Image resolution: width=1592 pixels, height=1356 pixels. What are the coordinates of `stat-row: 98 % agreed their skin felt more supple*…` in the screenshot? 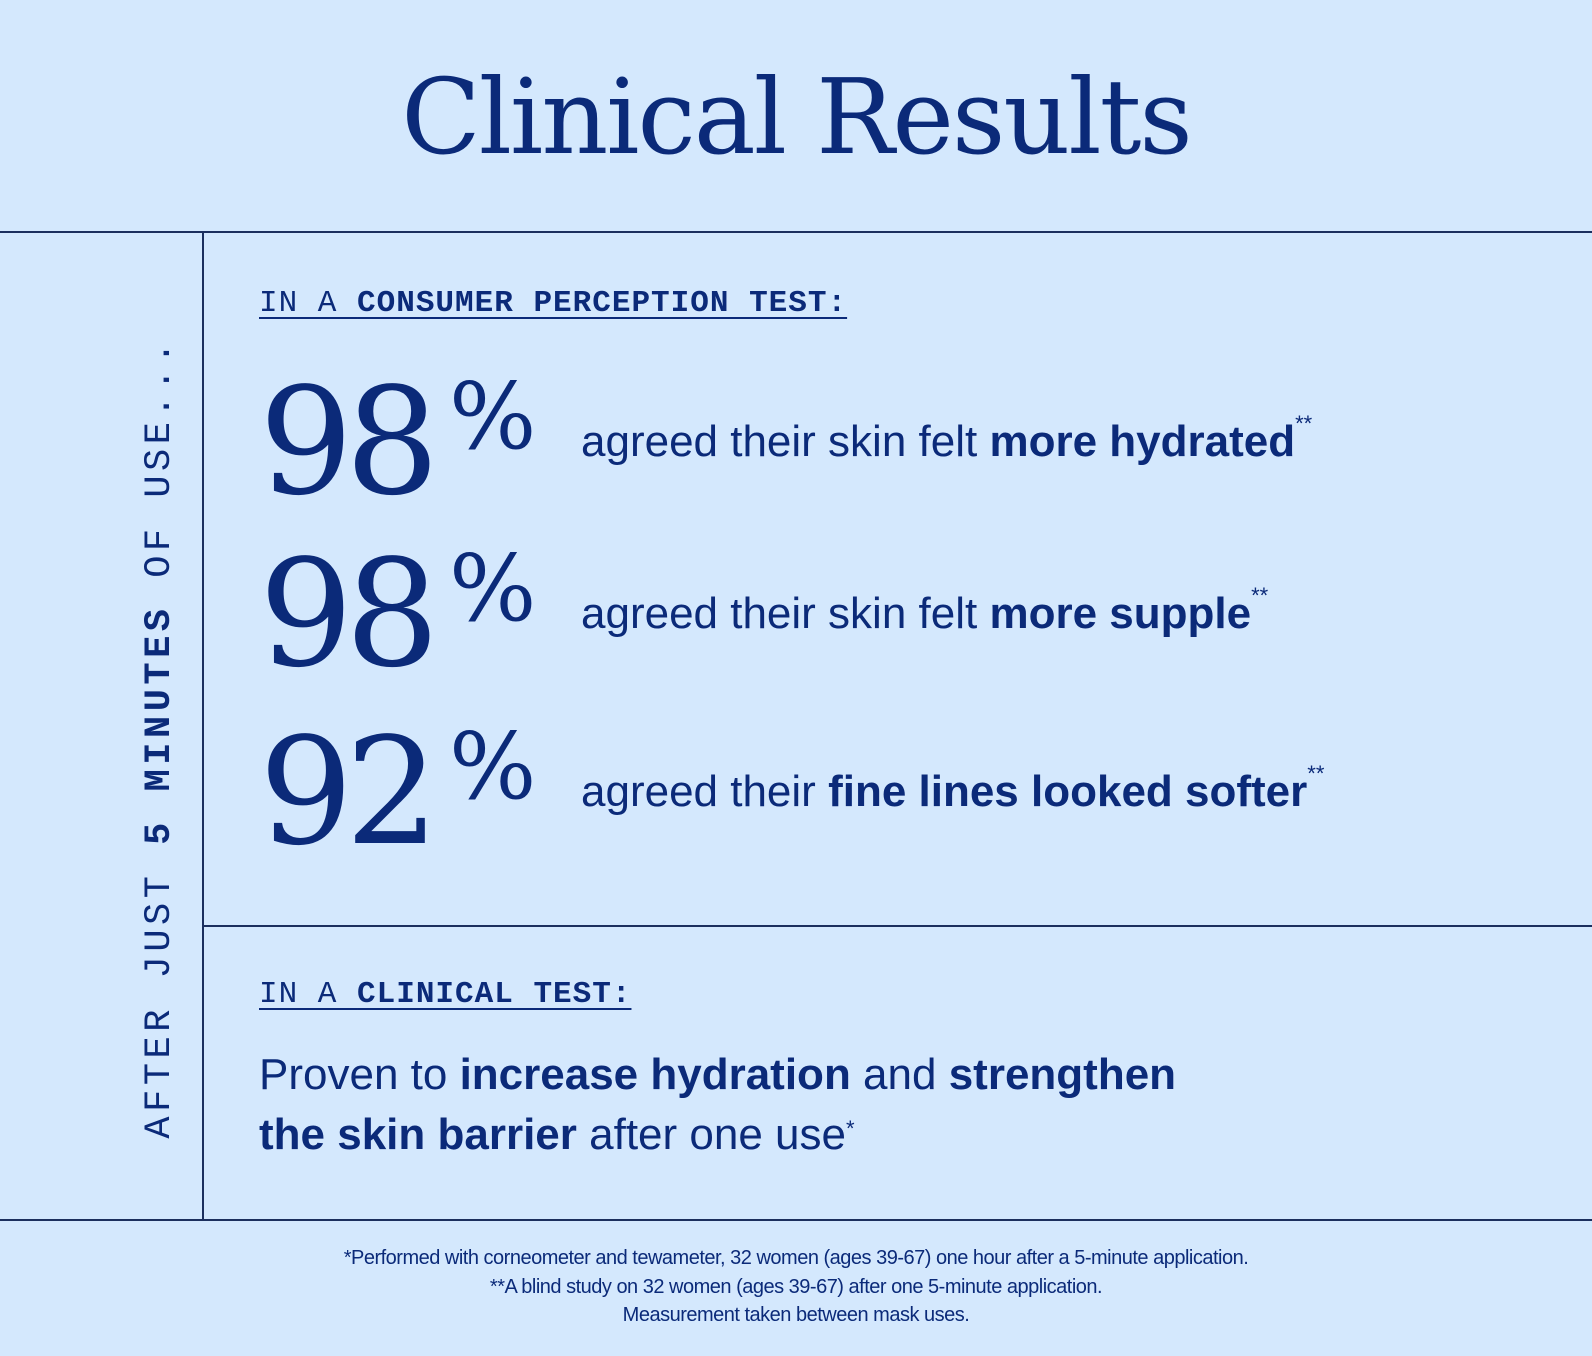 It's located at (763, 614).